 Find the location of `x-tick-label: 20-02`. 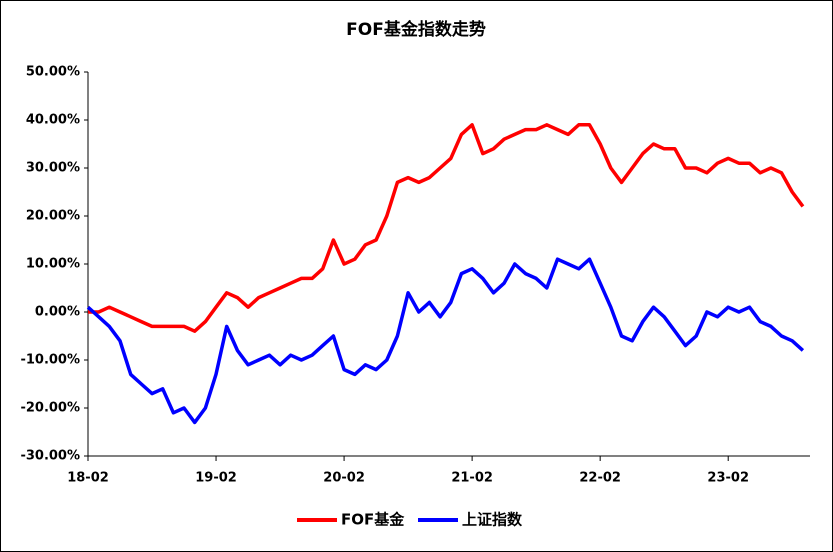

x-tick-label: 20-02 is located at coordinates (344, 478).